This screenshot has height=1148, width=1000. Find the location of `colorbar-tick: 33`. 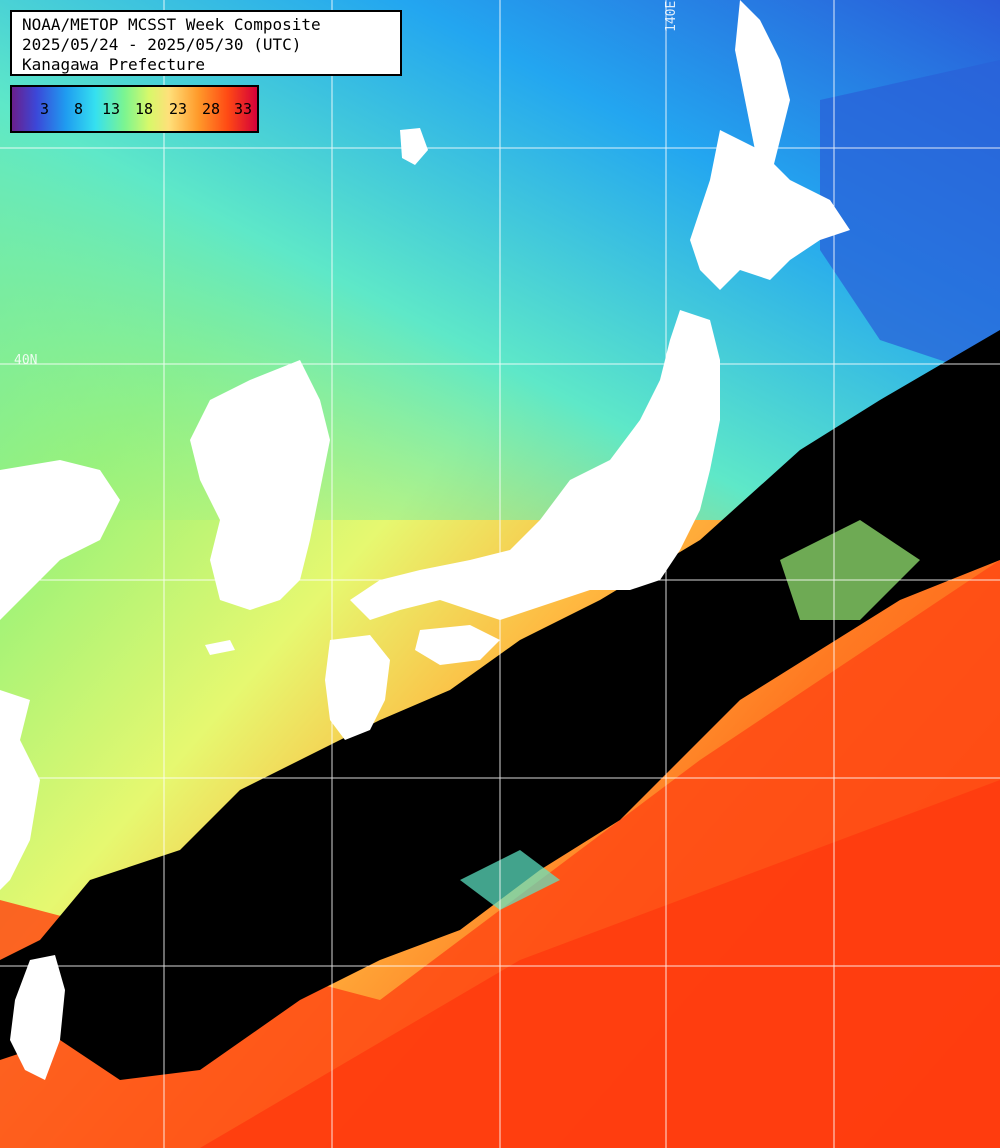

colorbar-tick: 33 is located at coordinates (243, 109).